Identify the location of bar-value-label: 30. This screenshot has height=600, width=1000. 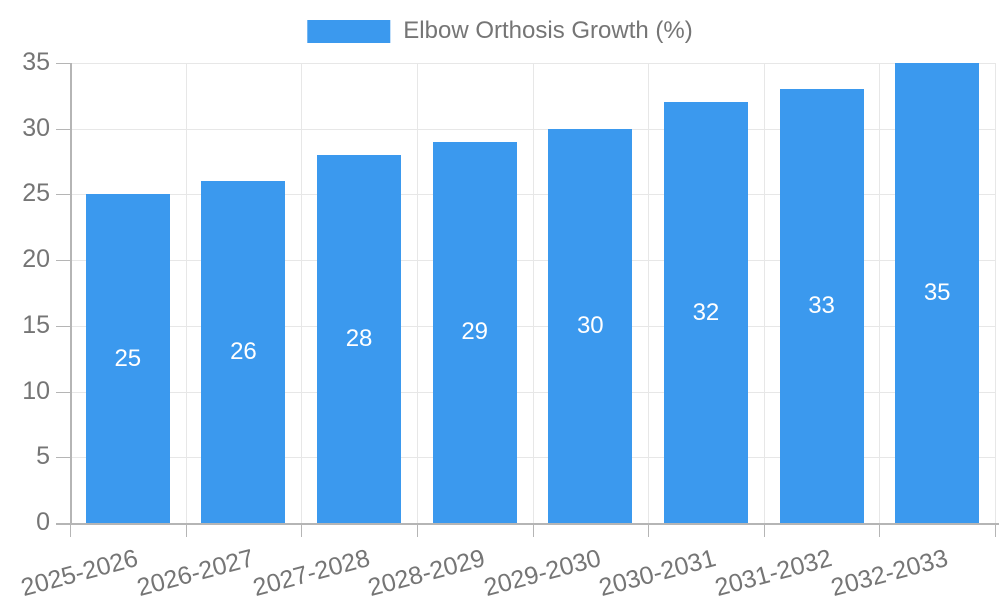
(590, 325).